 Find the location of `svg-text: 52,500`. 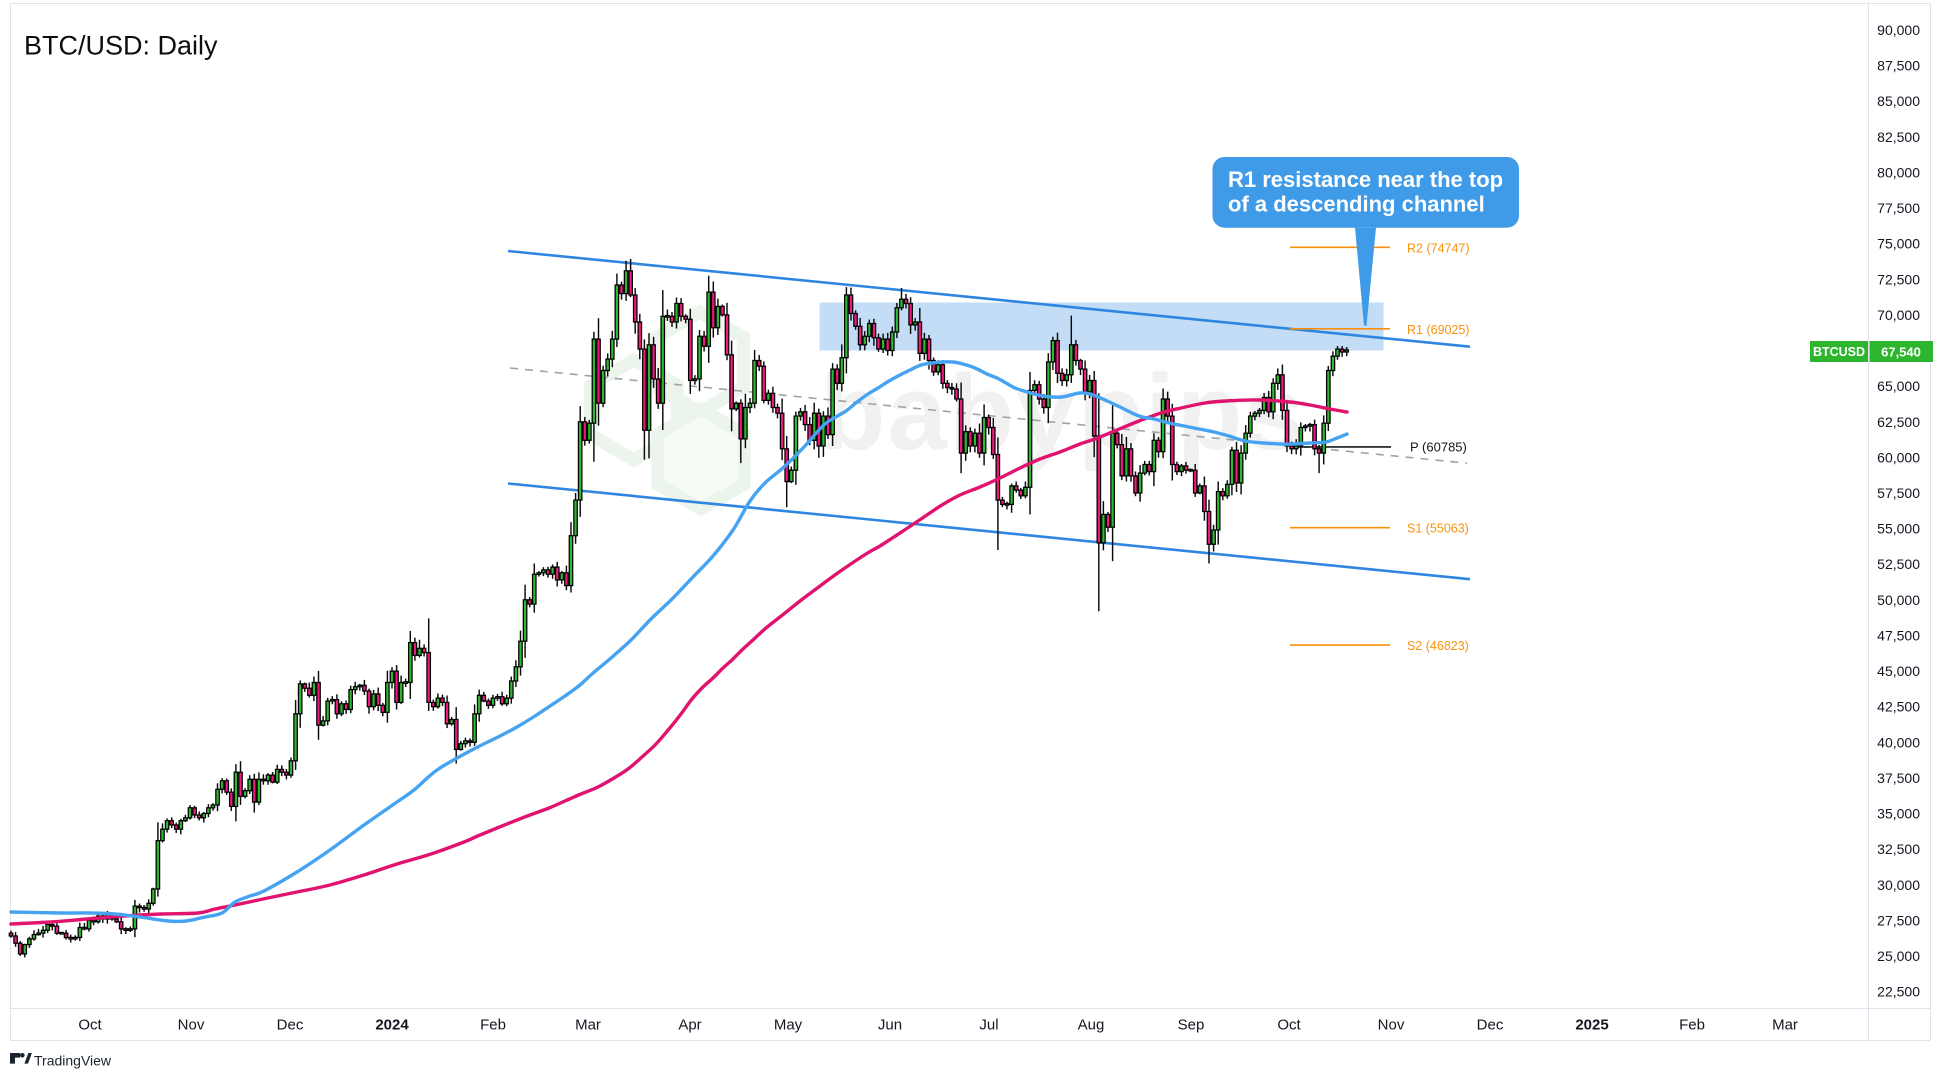

svg-text: 52,500 is located at coordinates (1898, 564).